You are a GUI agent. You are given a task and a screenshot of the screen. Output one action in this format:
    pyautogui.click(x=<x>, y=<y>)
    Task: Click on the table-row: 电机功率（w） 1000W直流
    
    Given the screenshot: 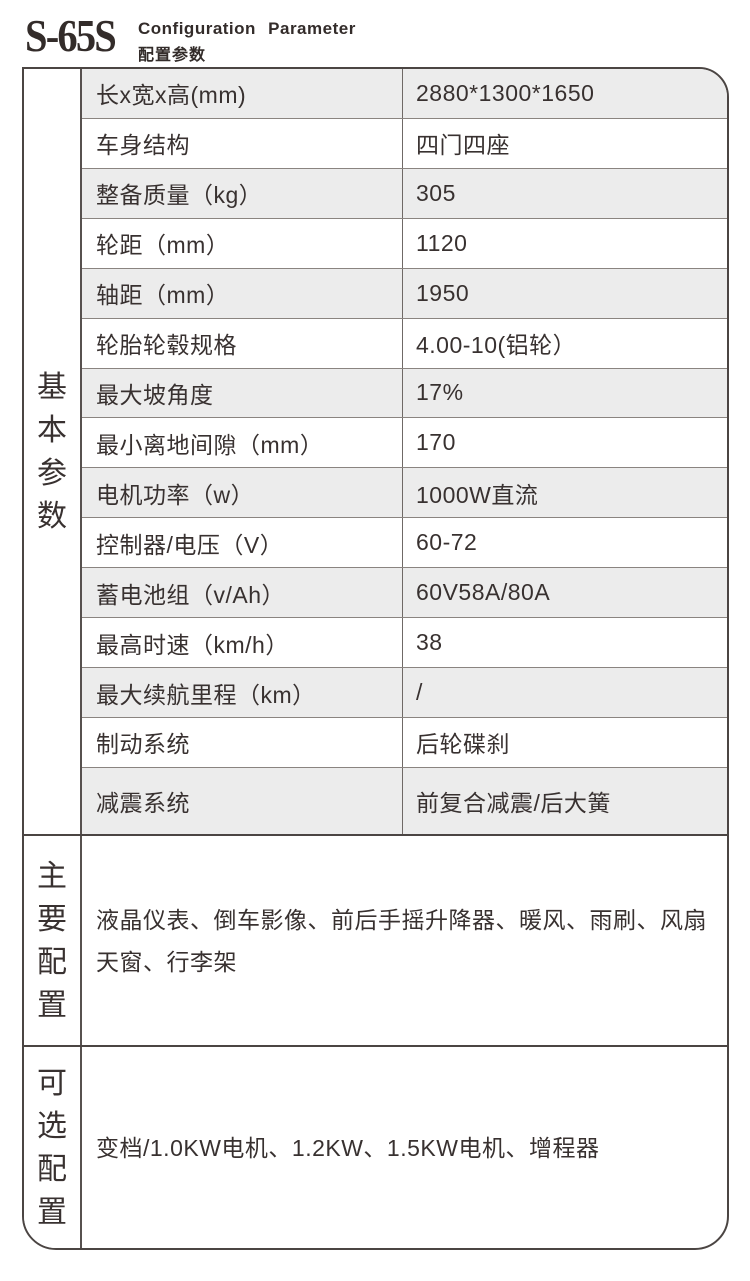 What is the action you would take?
    pyautogui.click(x=404, y=492)
    